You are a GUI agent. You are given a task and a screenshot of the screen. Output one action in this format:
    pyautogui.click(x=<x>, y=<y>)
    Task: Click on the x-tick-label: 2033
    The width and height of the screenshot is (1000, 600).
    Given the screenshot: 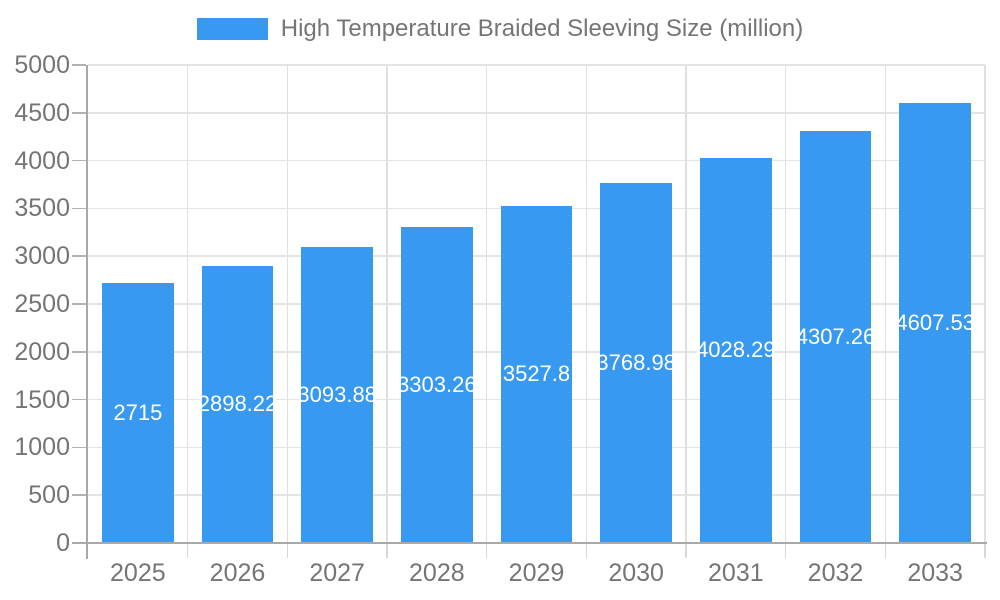 What is the action you would take?
    pyautogui.click(x=935, y=573)
    